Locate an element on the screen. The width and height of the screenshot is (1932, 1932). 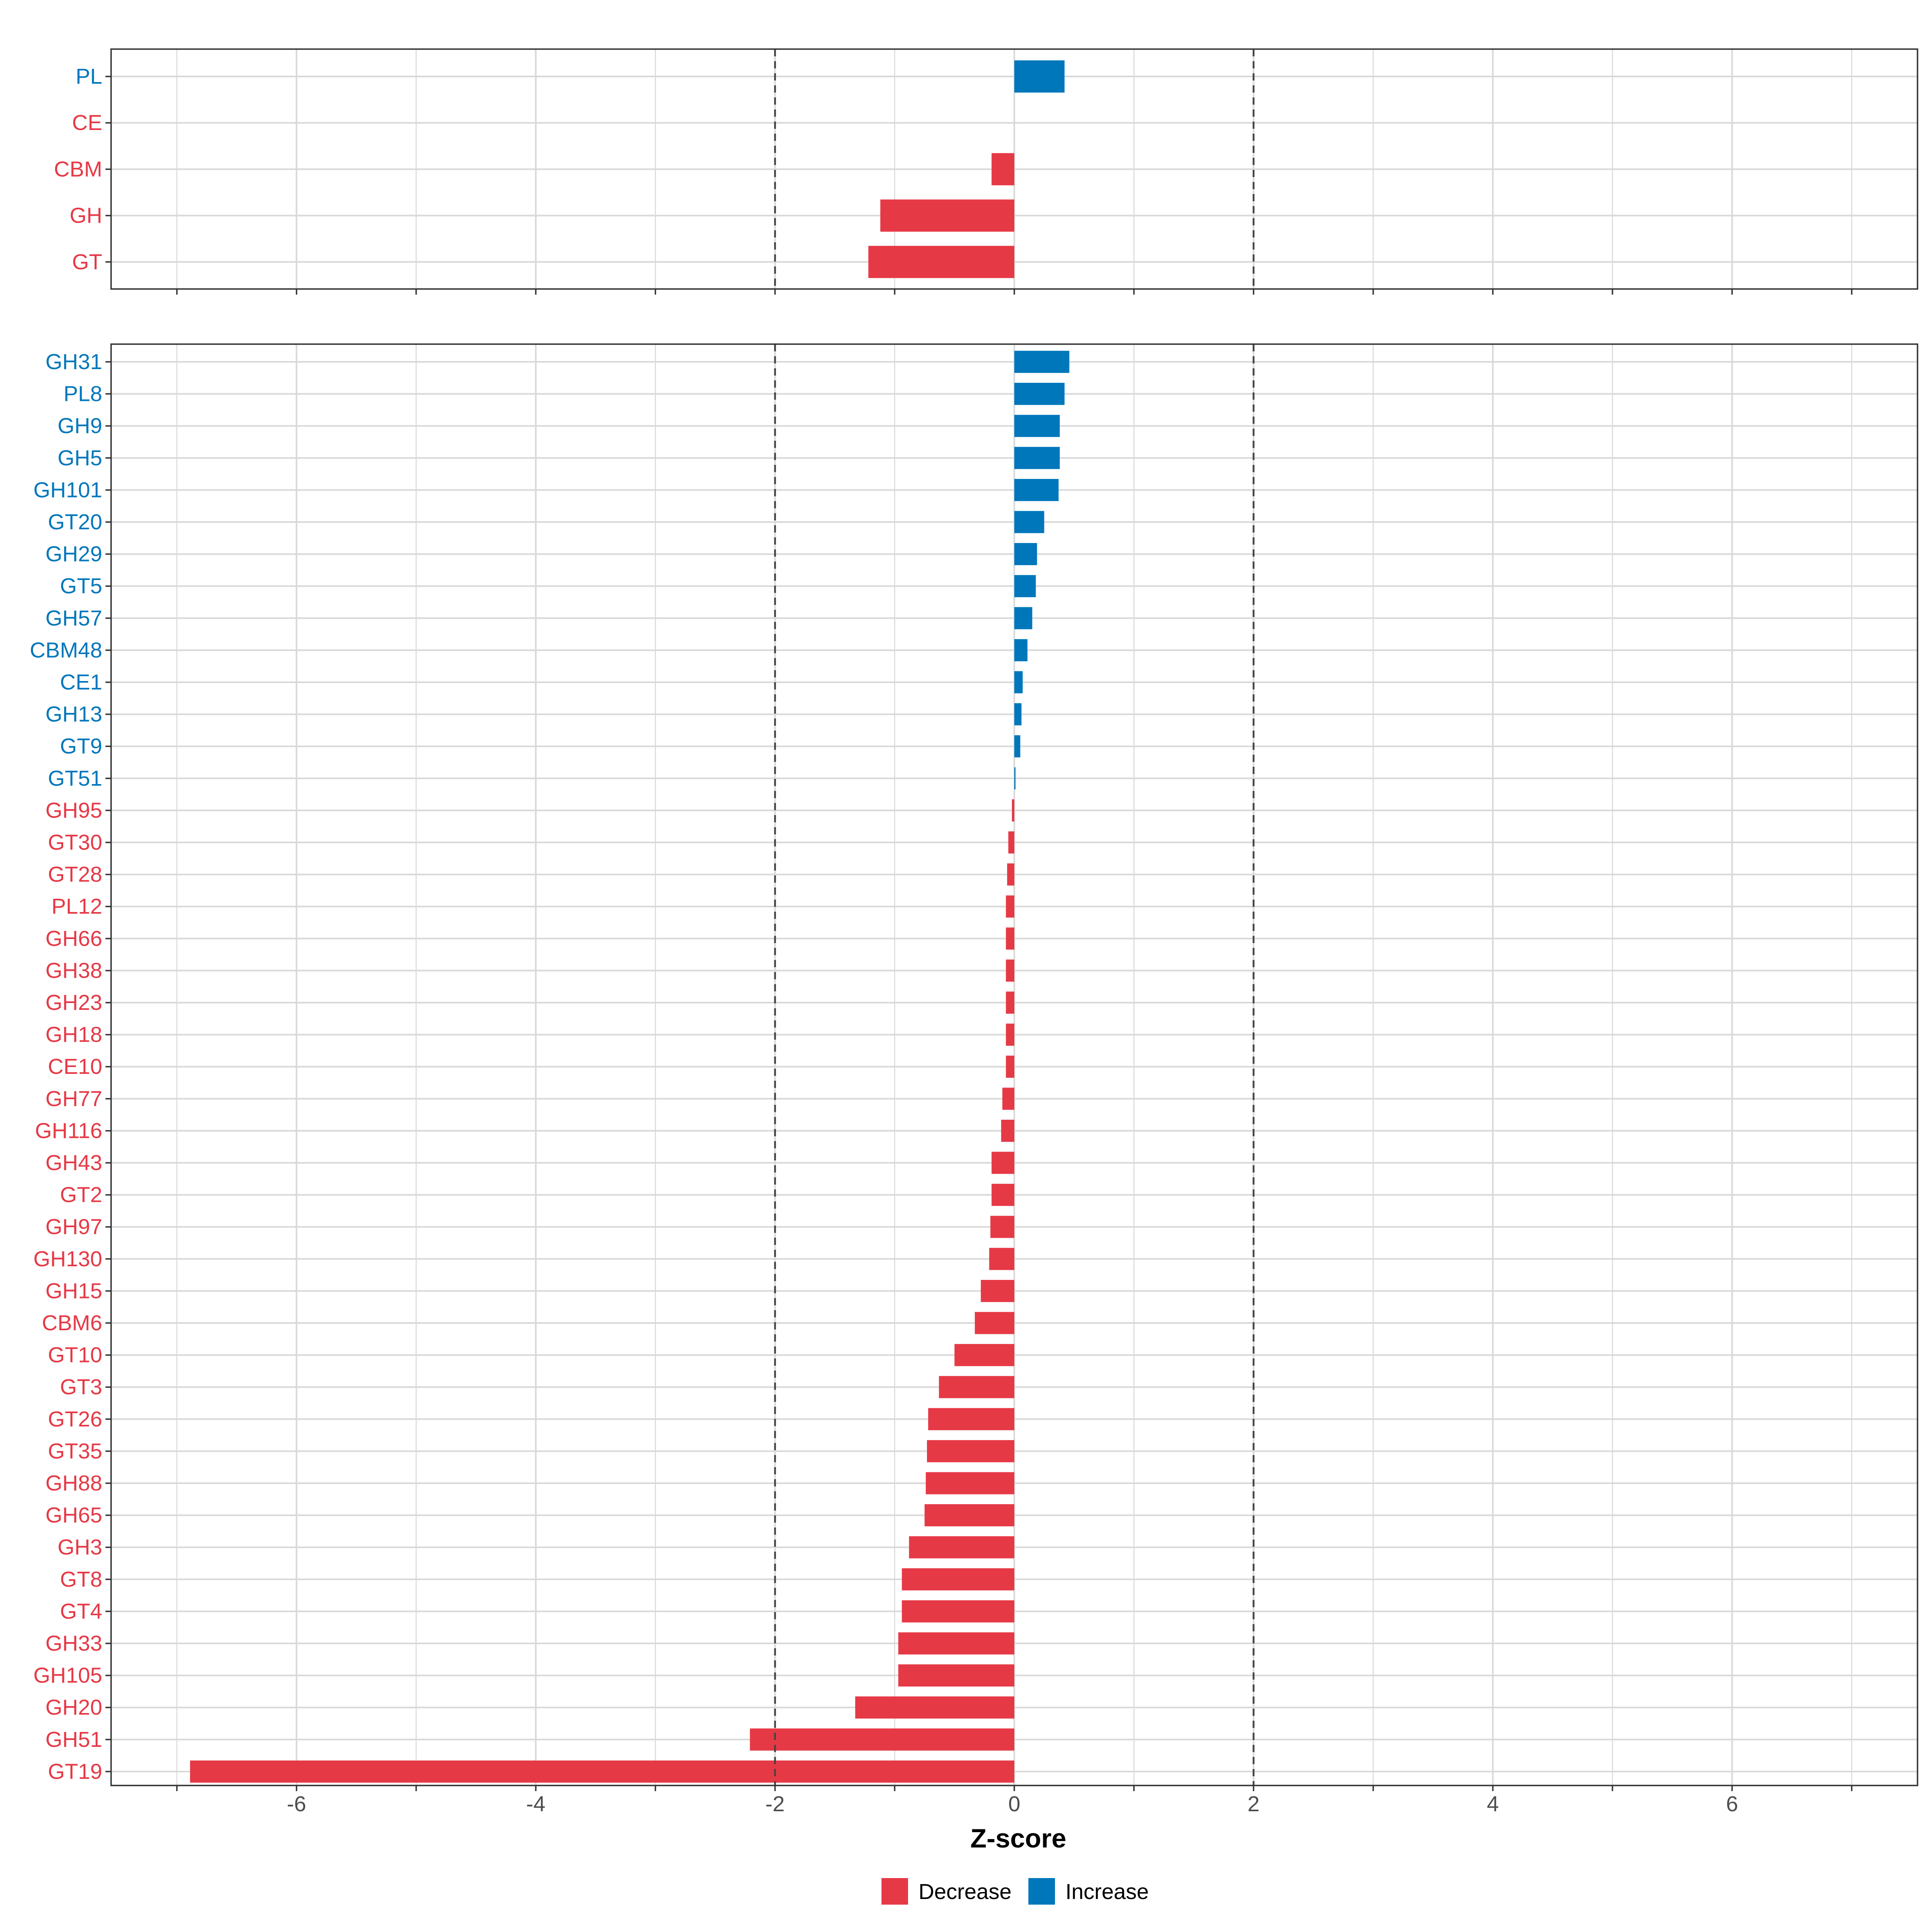
y-tick-label: GH20 is located at coordinates (73, 1707).